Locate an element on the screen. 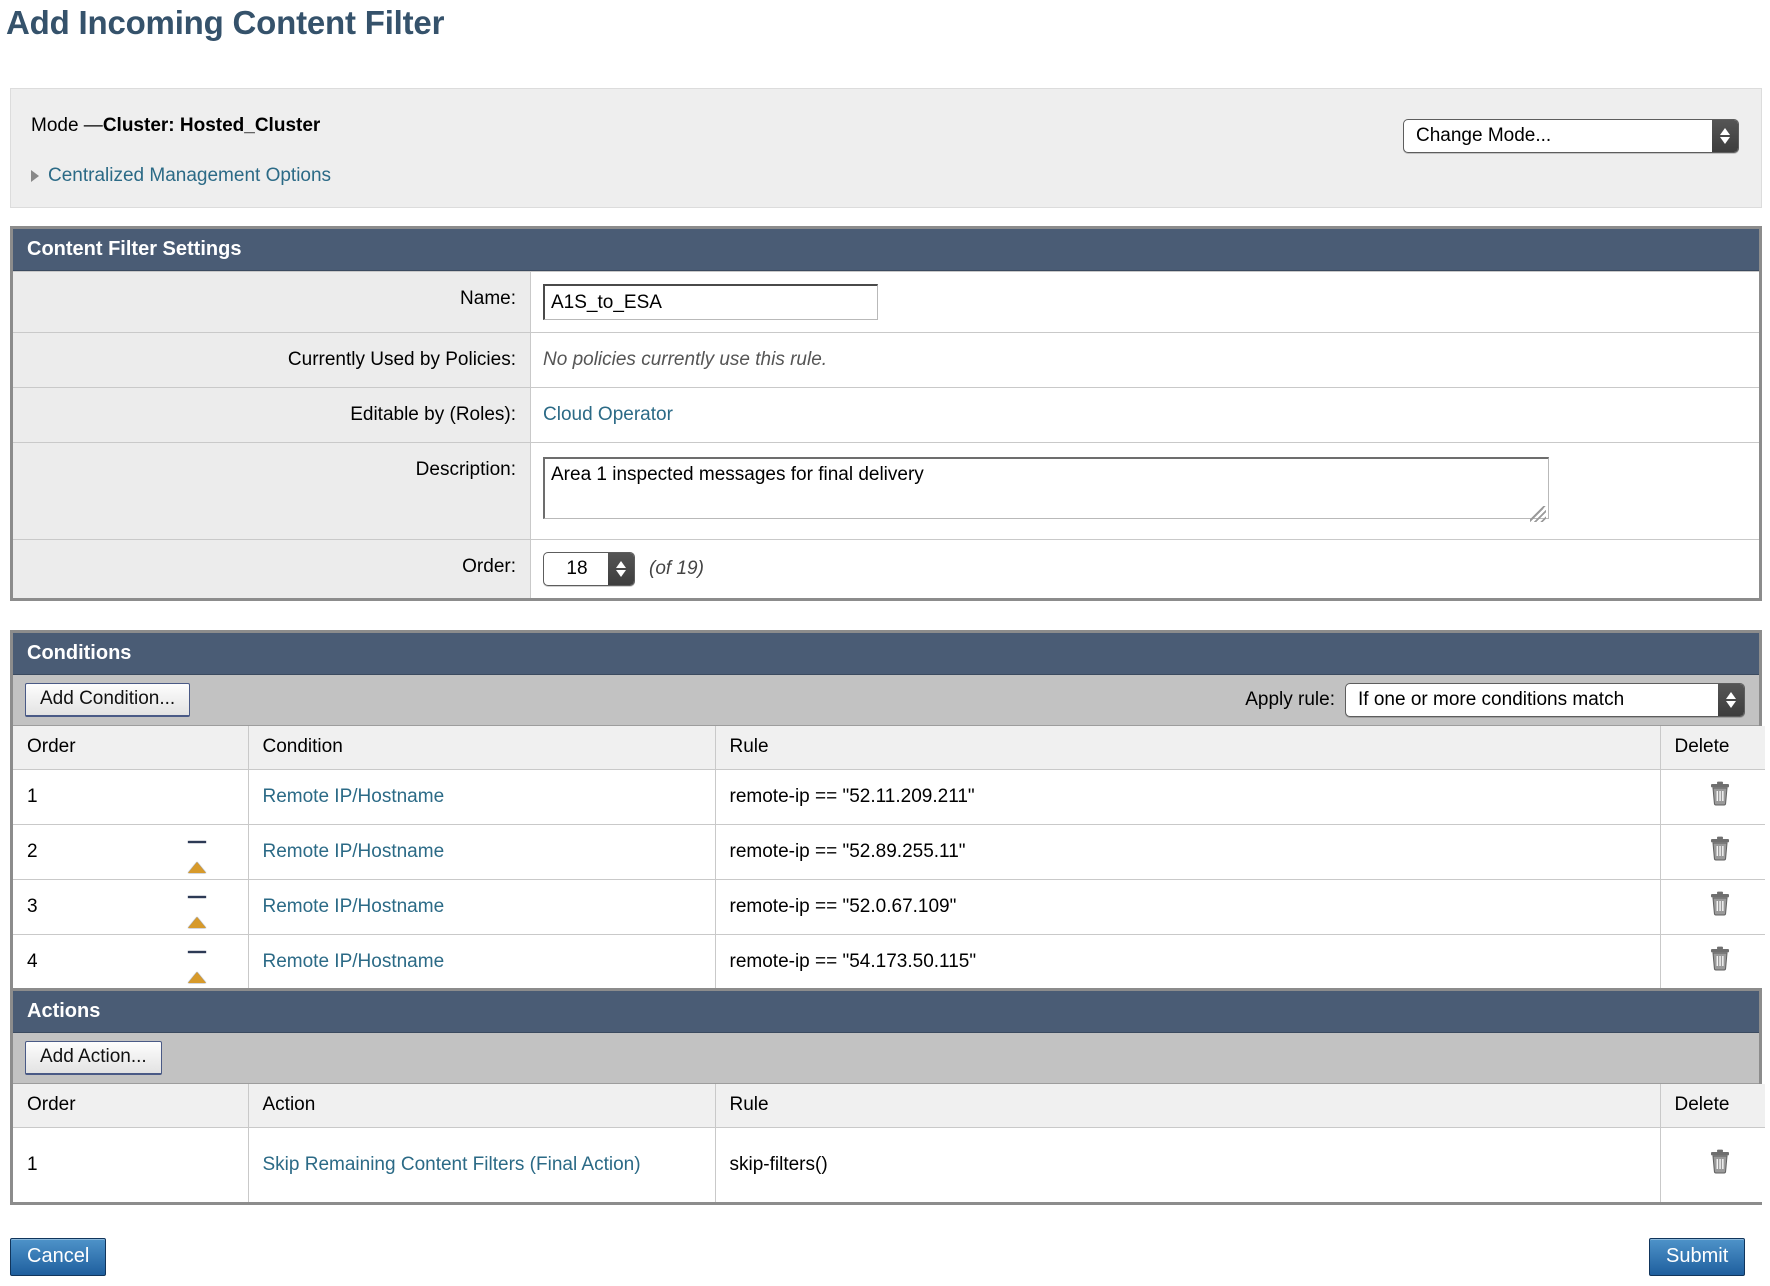  mode-line: Mode —Cluster: Hosted_Cluster is located at coordinates (175, 126).